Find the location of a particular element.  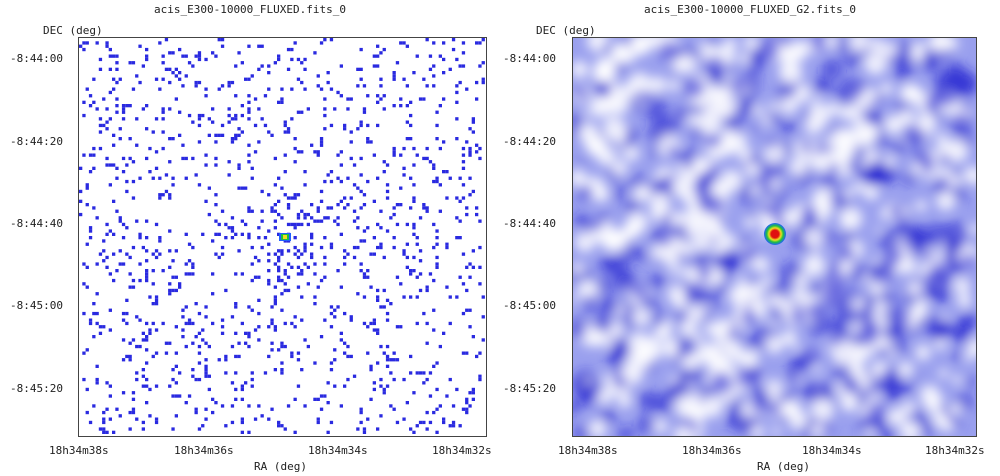

left-dec-tick: -8:45:00 is located at coordinates (36, 305).